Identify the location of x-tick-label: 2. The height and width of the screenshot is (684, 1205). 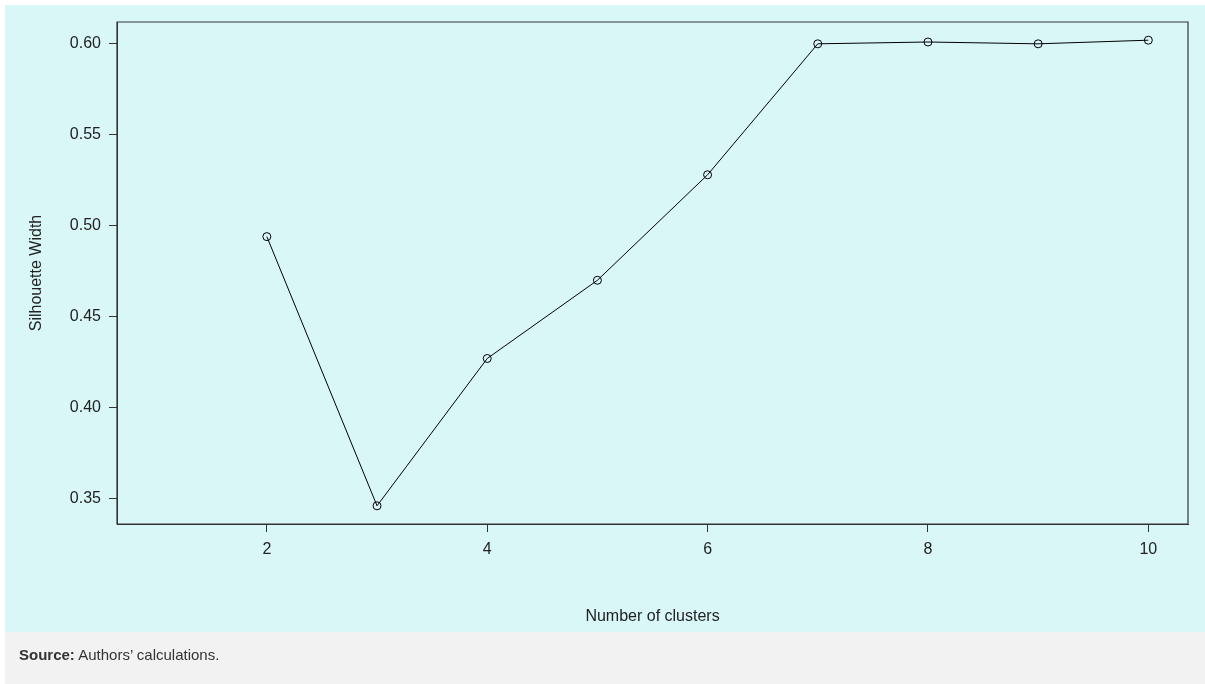
(267, 549).